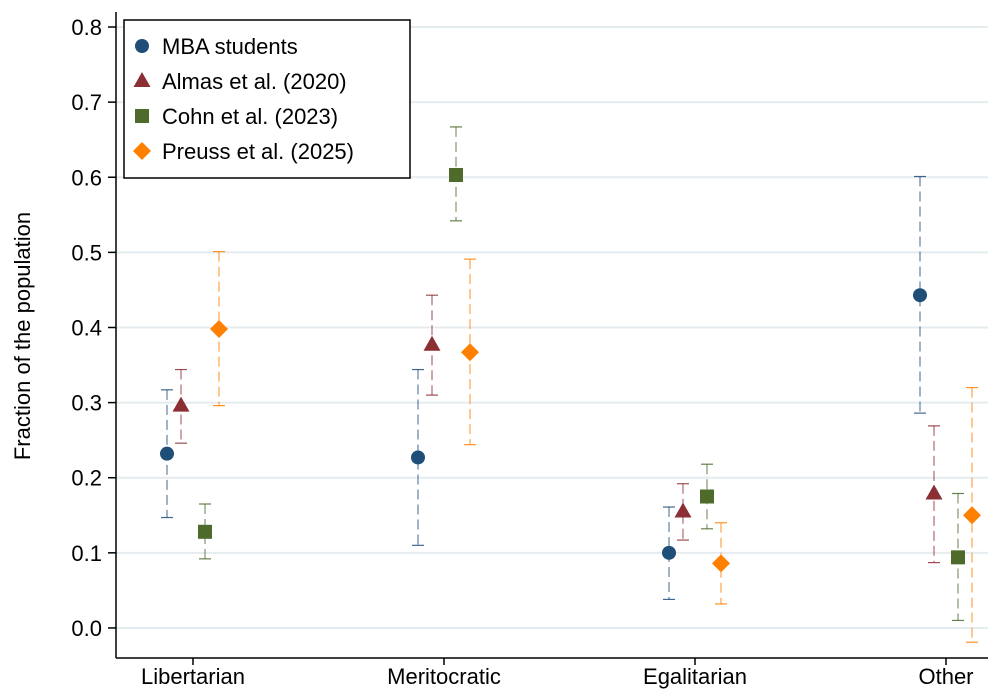  I want to click on x-axis-ticks: Libertarian Meritocratic Egalitarian Other, so click(557, 673).